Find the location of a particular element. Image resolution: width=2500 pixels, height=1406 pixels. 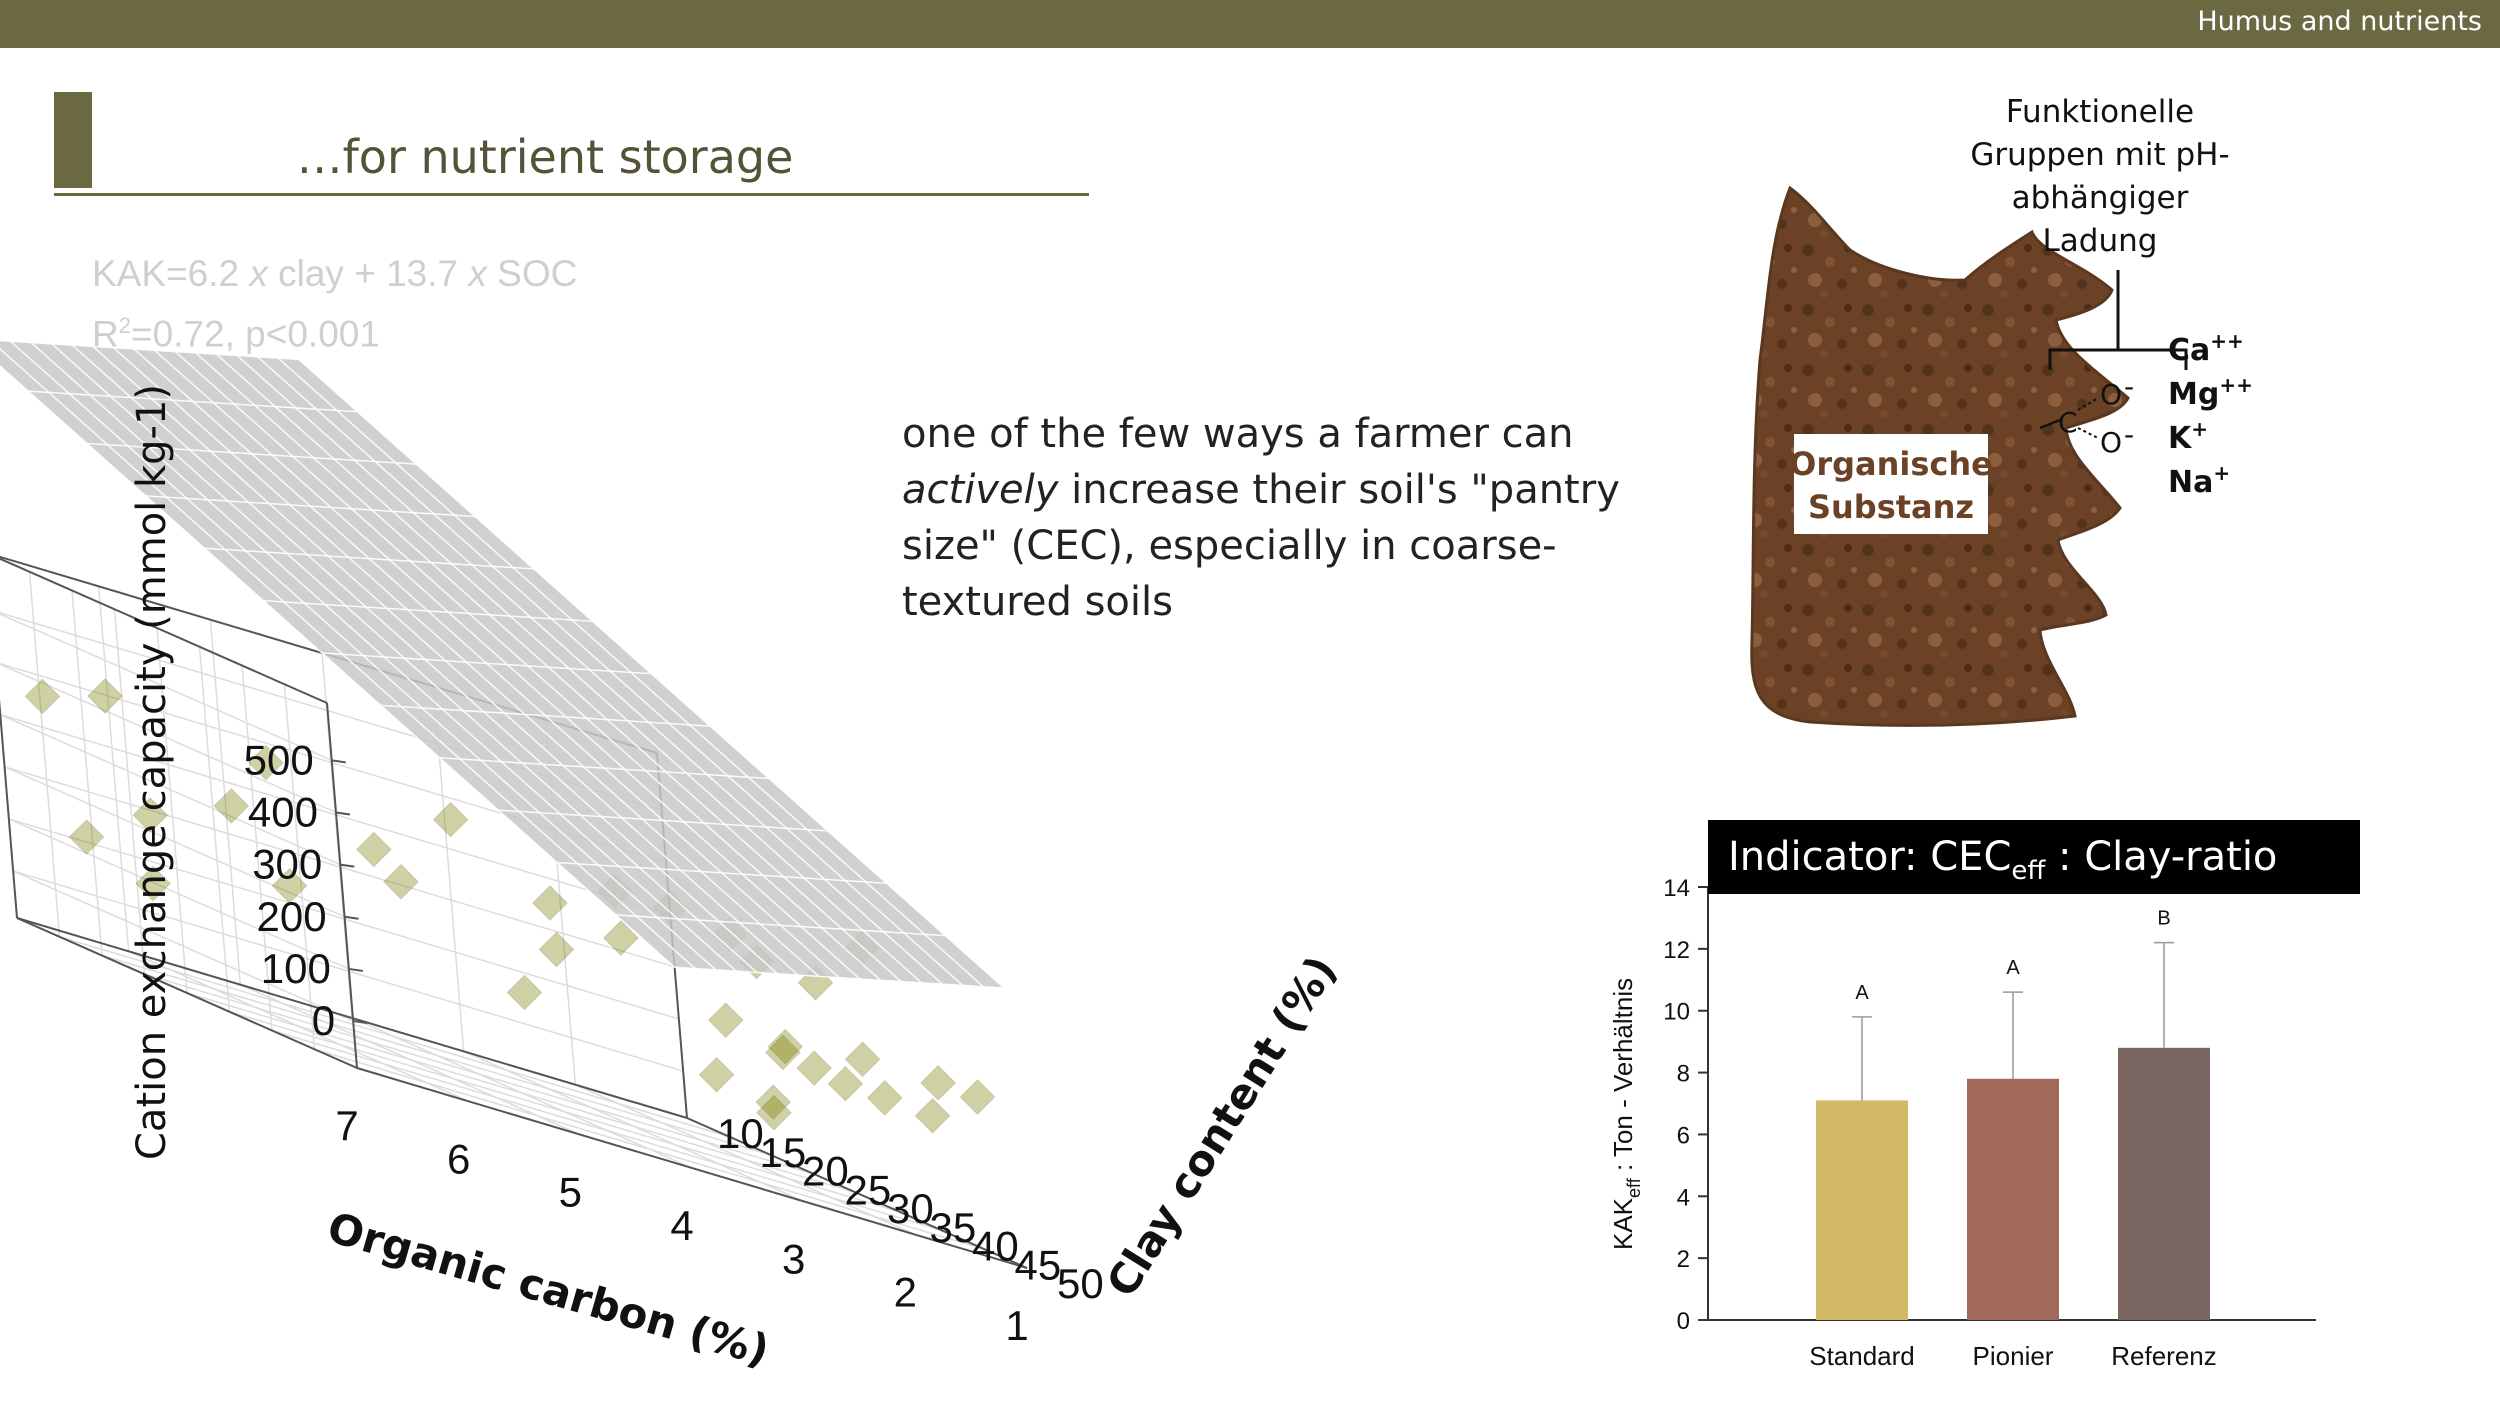

bar-y-tick-label: 12 is located at coordinates (1676, 950).